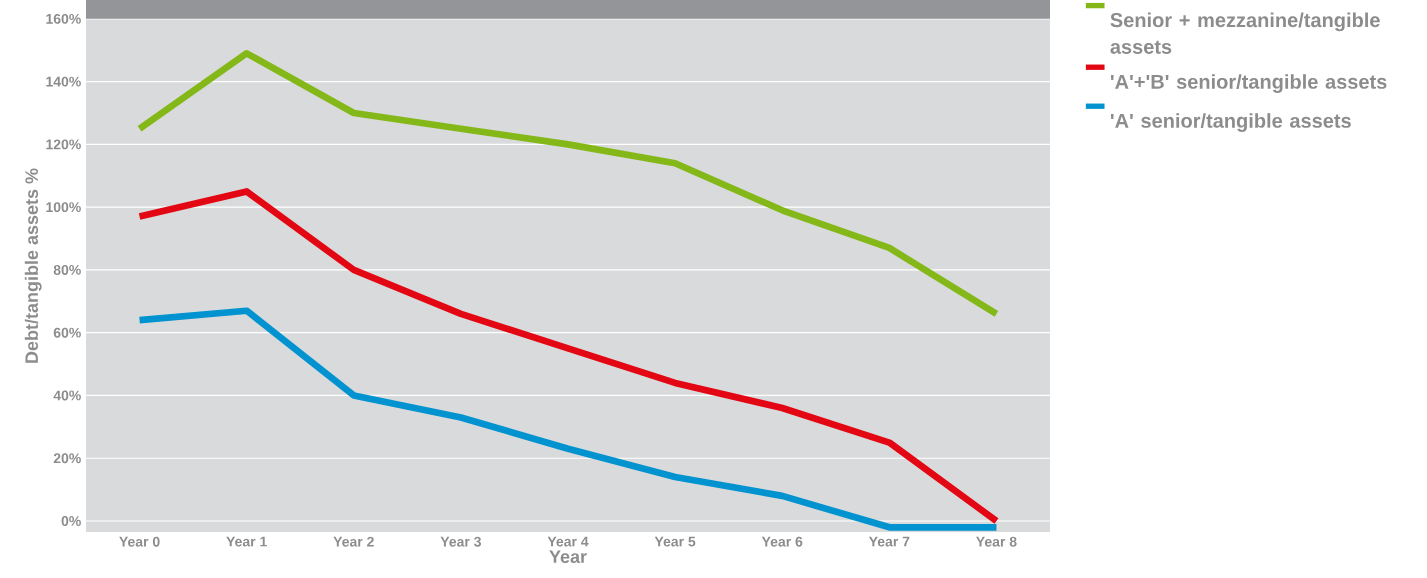  Describe the element at coordinates (67, 458) in the screenshot. I see `y-tick-label: 20%` at that location.